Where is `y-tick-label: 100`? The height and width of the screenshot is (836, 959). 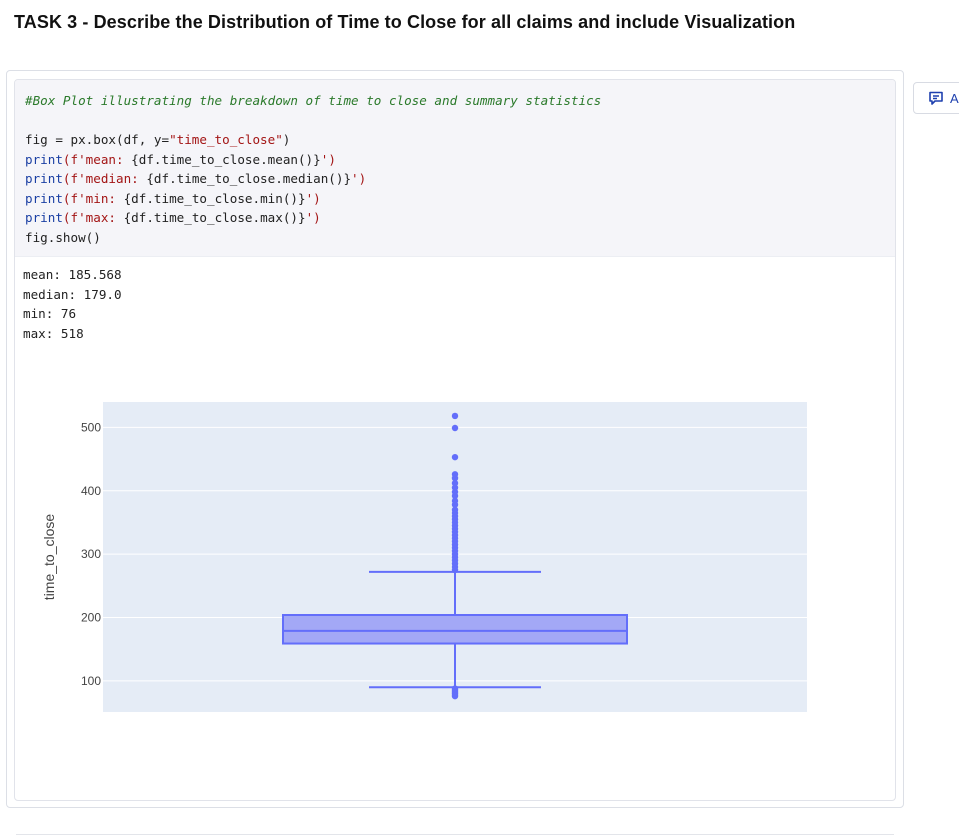
y-tick-label: 100 is located at coordinates (91, 681).